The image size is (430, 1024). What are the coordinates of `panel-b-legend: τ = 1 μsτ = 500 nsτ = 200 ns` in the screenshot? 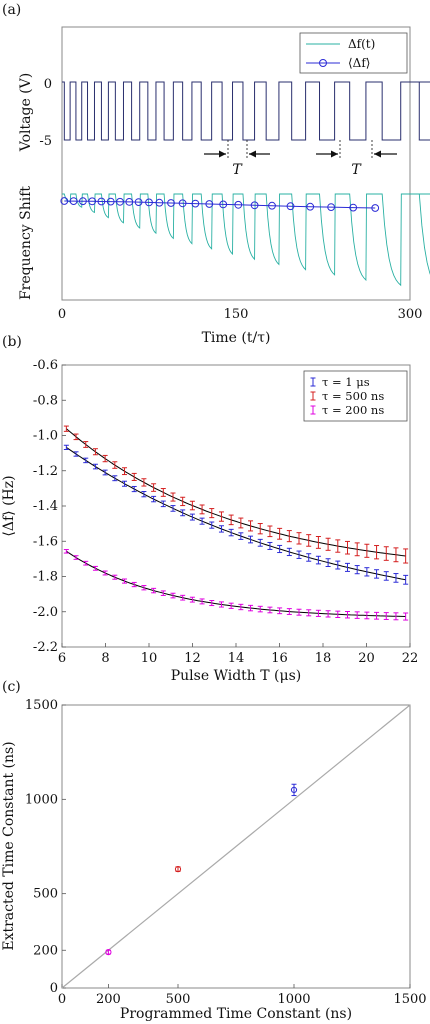 It's located at (355, 396).